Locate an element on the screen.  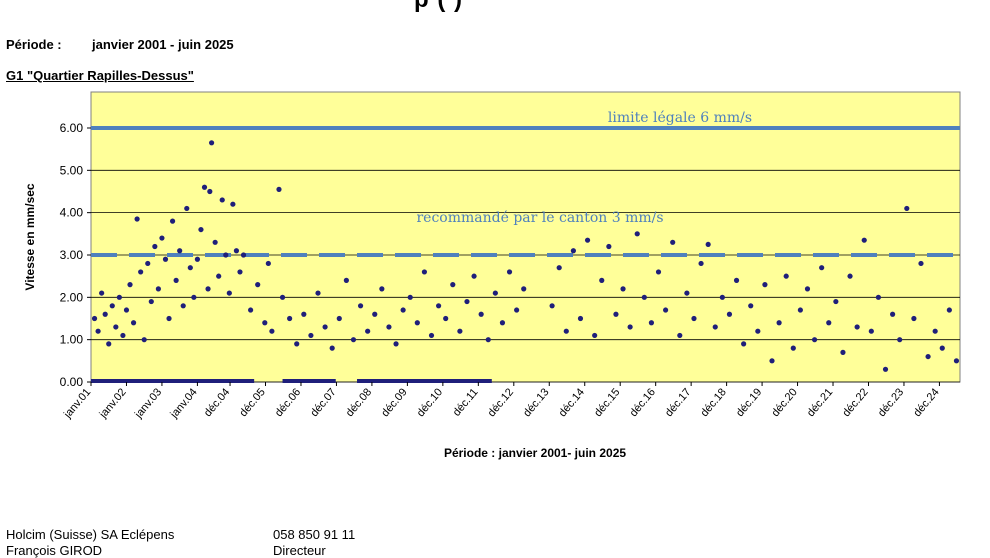
footer-phone: 058 850 91 11 is located at coordinates (314, 534).